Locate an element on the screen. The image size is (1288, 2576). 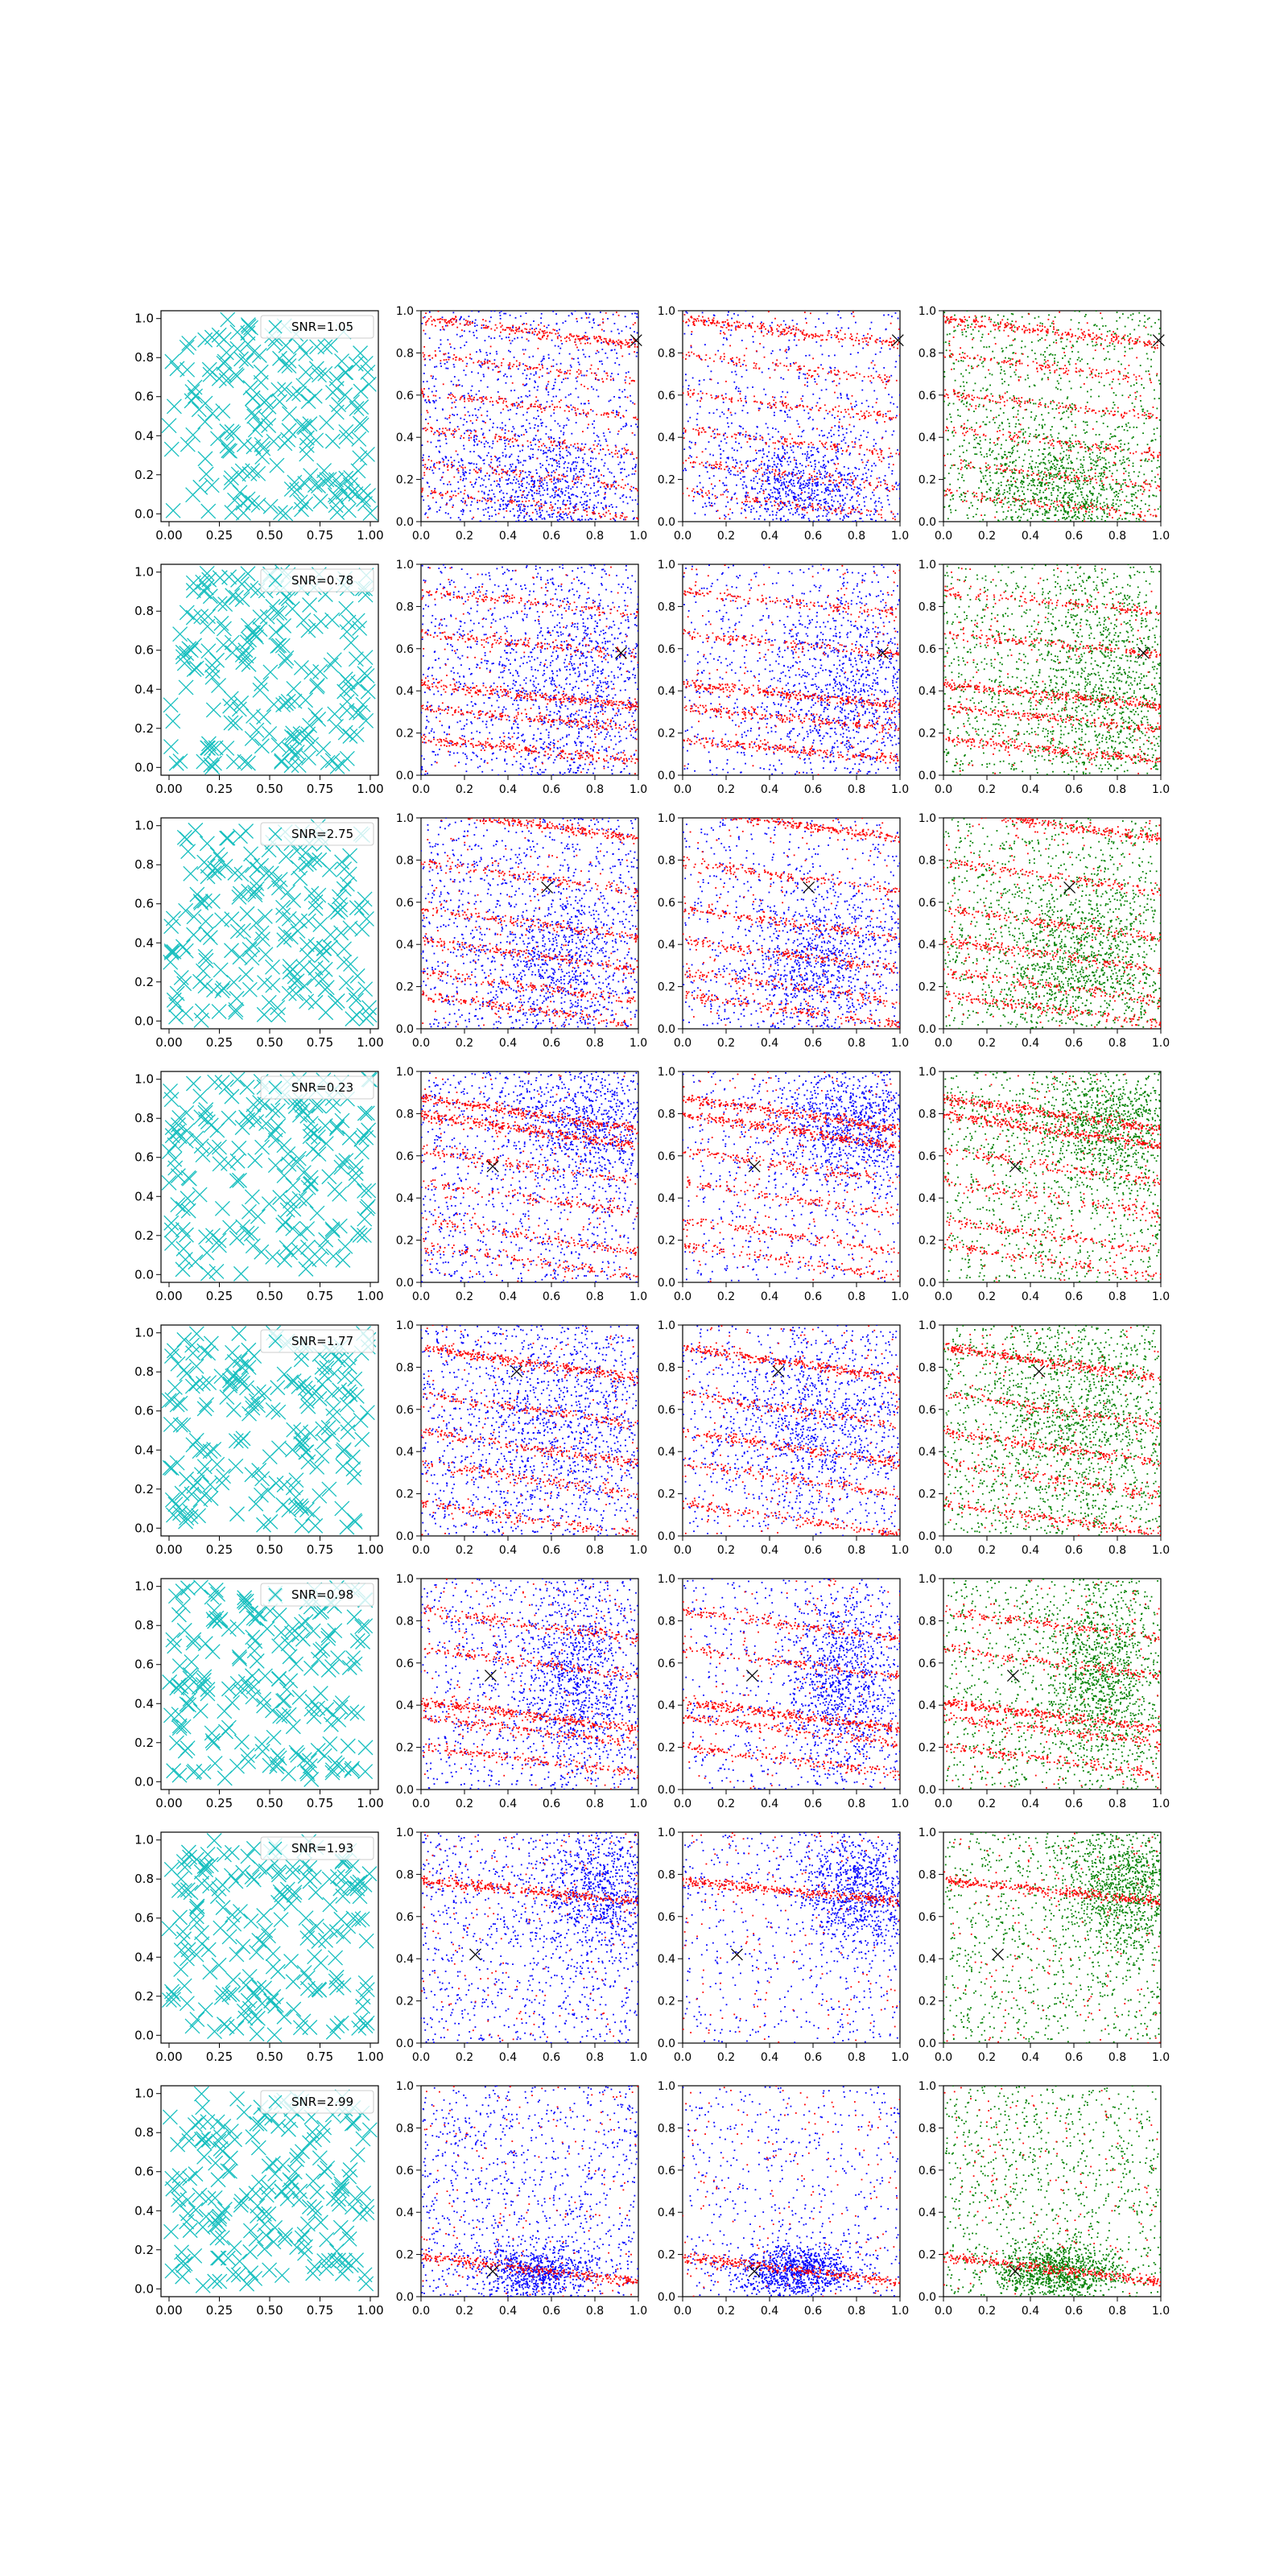
r1c2-points is located at coordinates (529, 416).